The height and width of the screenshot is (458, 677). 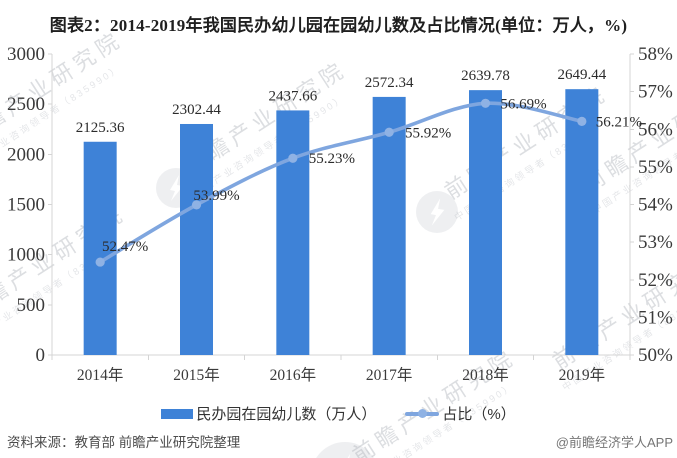 What do you see at coordinates (124, 442) in the screenshot?
I see `source-note: 资料来源：教育部 前瞻产业研究院整理` at bounding box center [124, 442].